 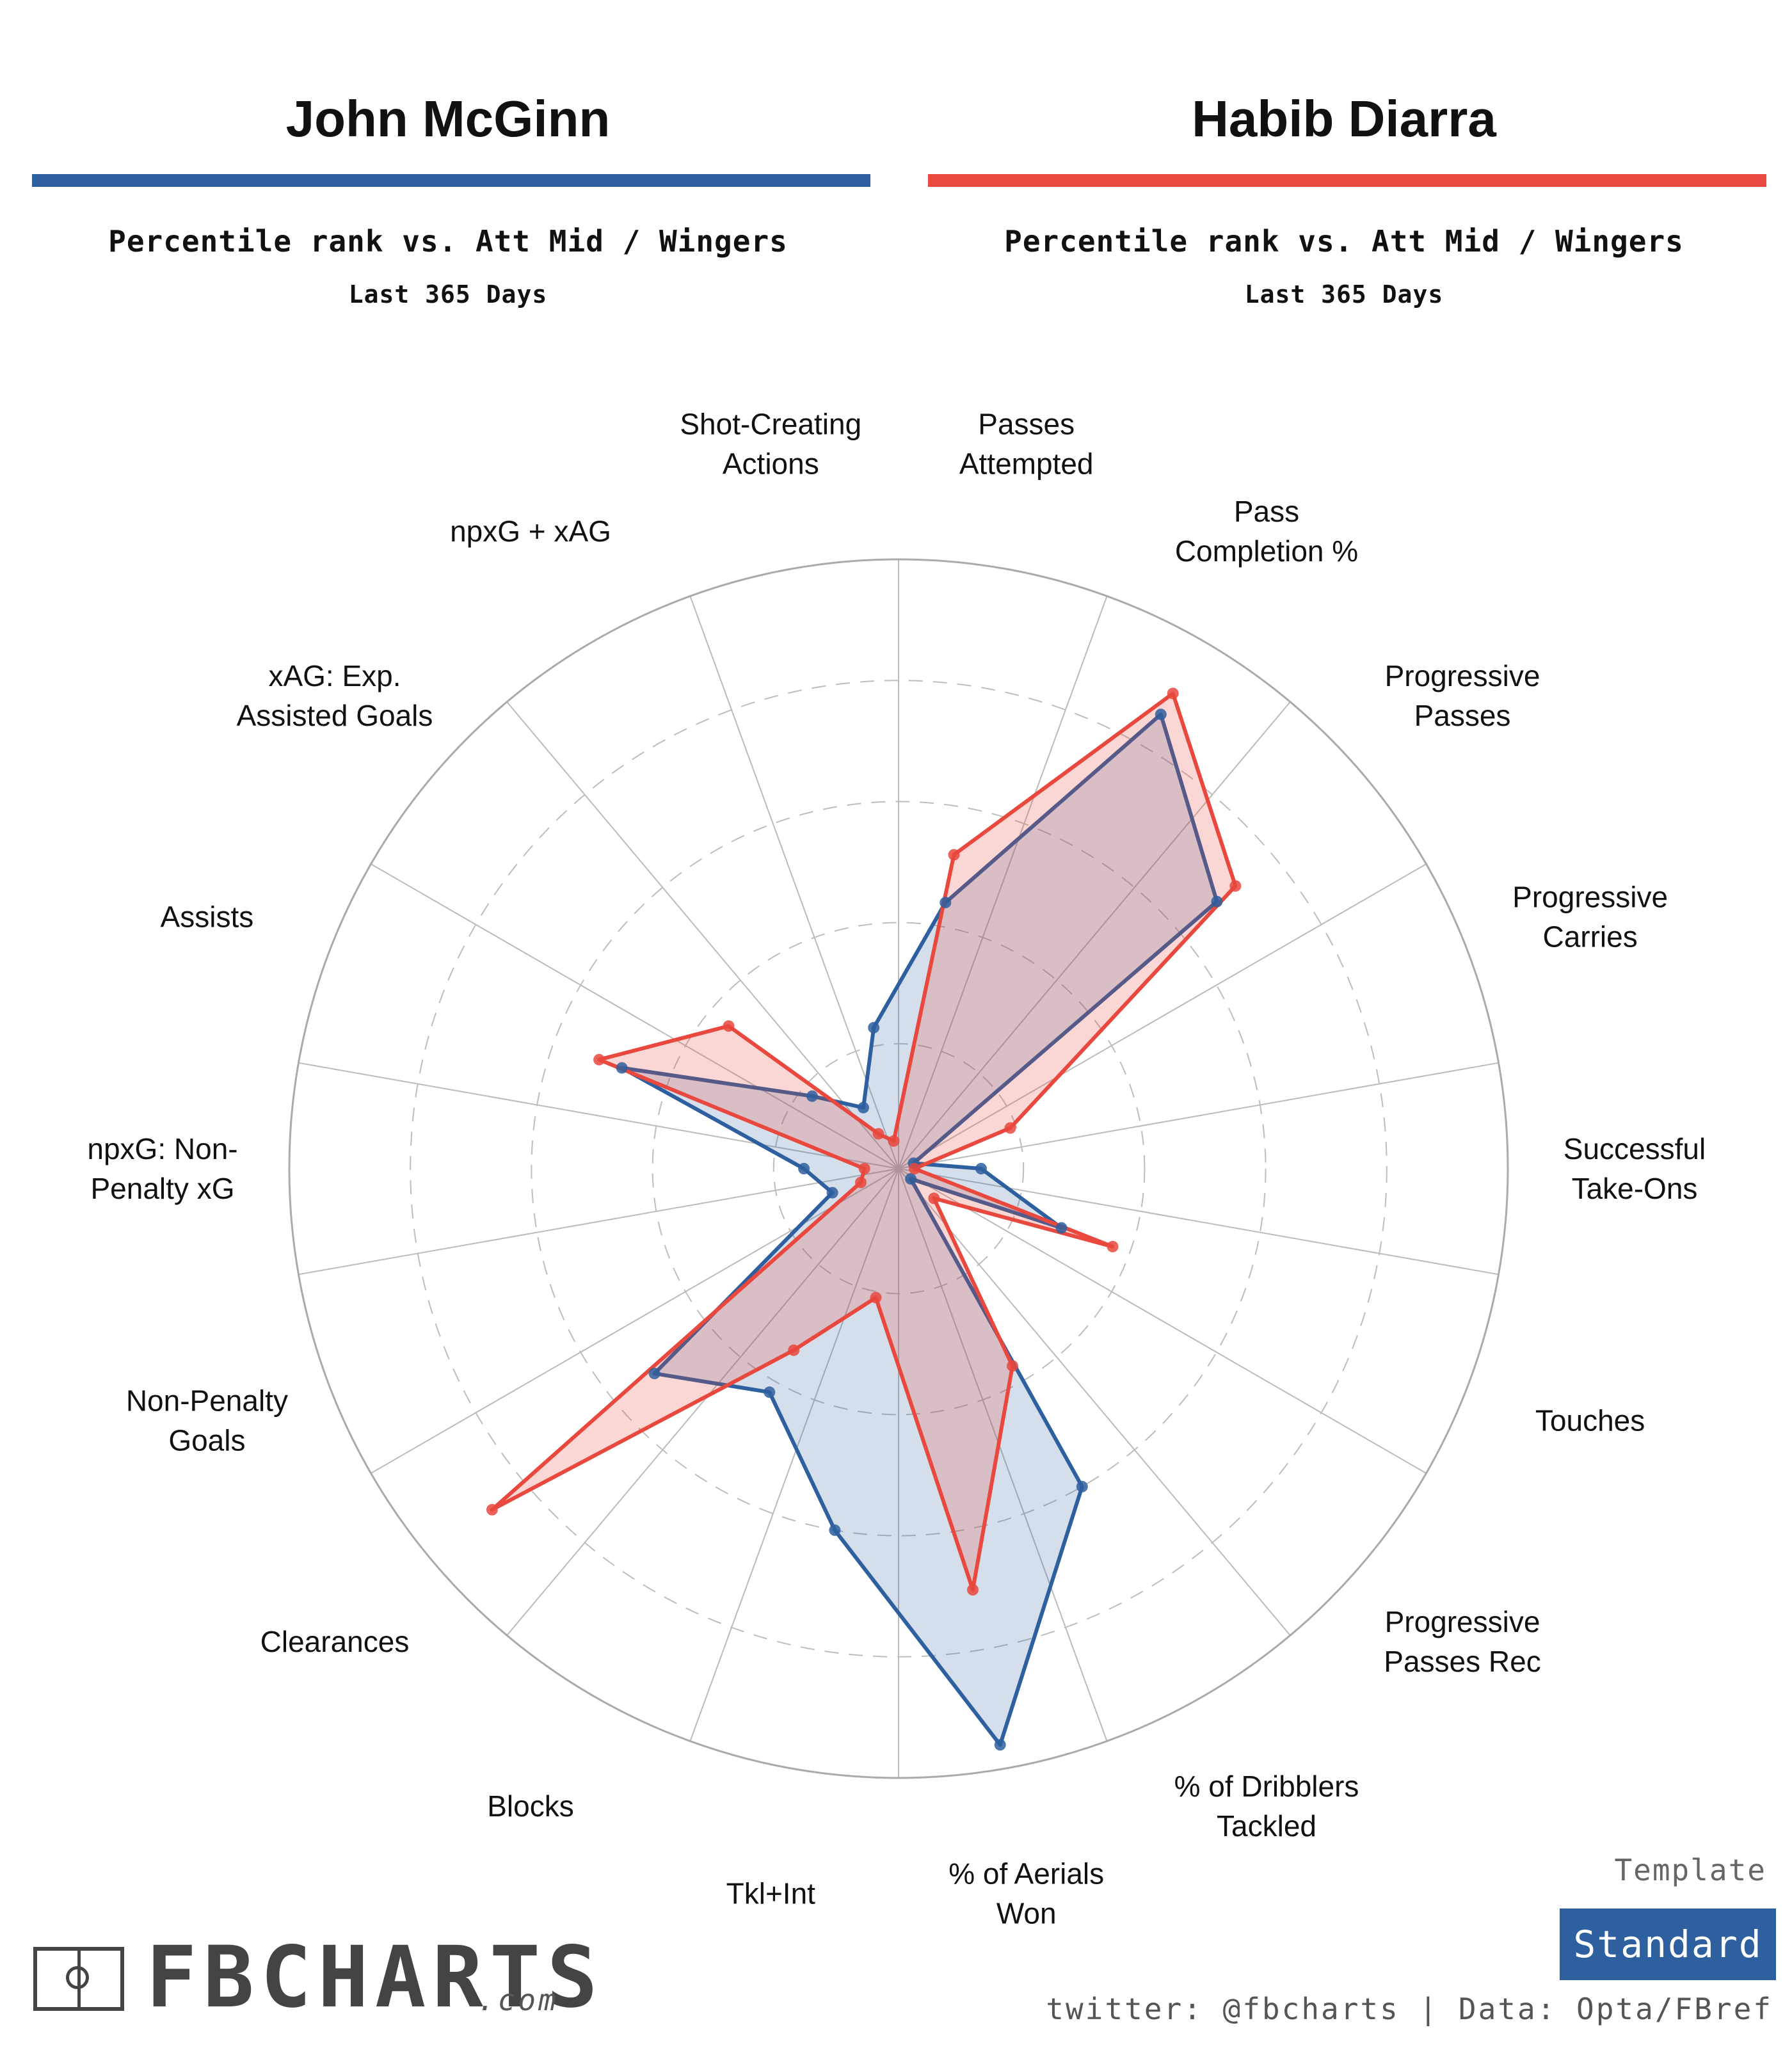 What do you see at coordinates (1266, 1806) in the screenshot?
I see `axis-label: % of Dribblers Tackled` at bounding box center [1266, 1806].